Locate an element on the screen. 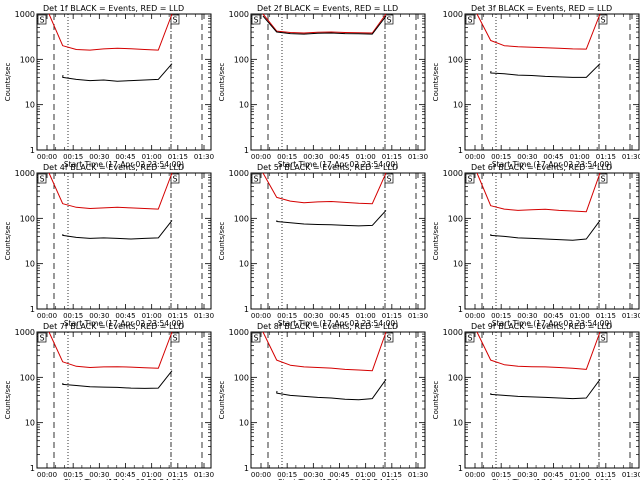 The height and width of the screenshot is (480, 640). panel-title: Det 9f BLACK = Events, RED = LLD is located at coordinates (541, 326).